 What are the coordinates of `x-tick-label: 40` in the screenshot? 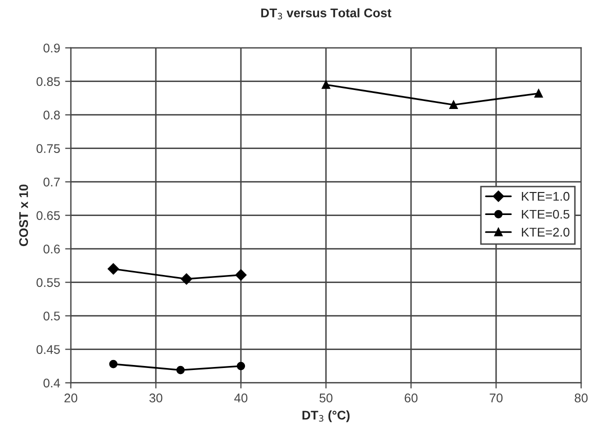 It's located at (241, 398).